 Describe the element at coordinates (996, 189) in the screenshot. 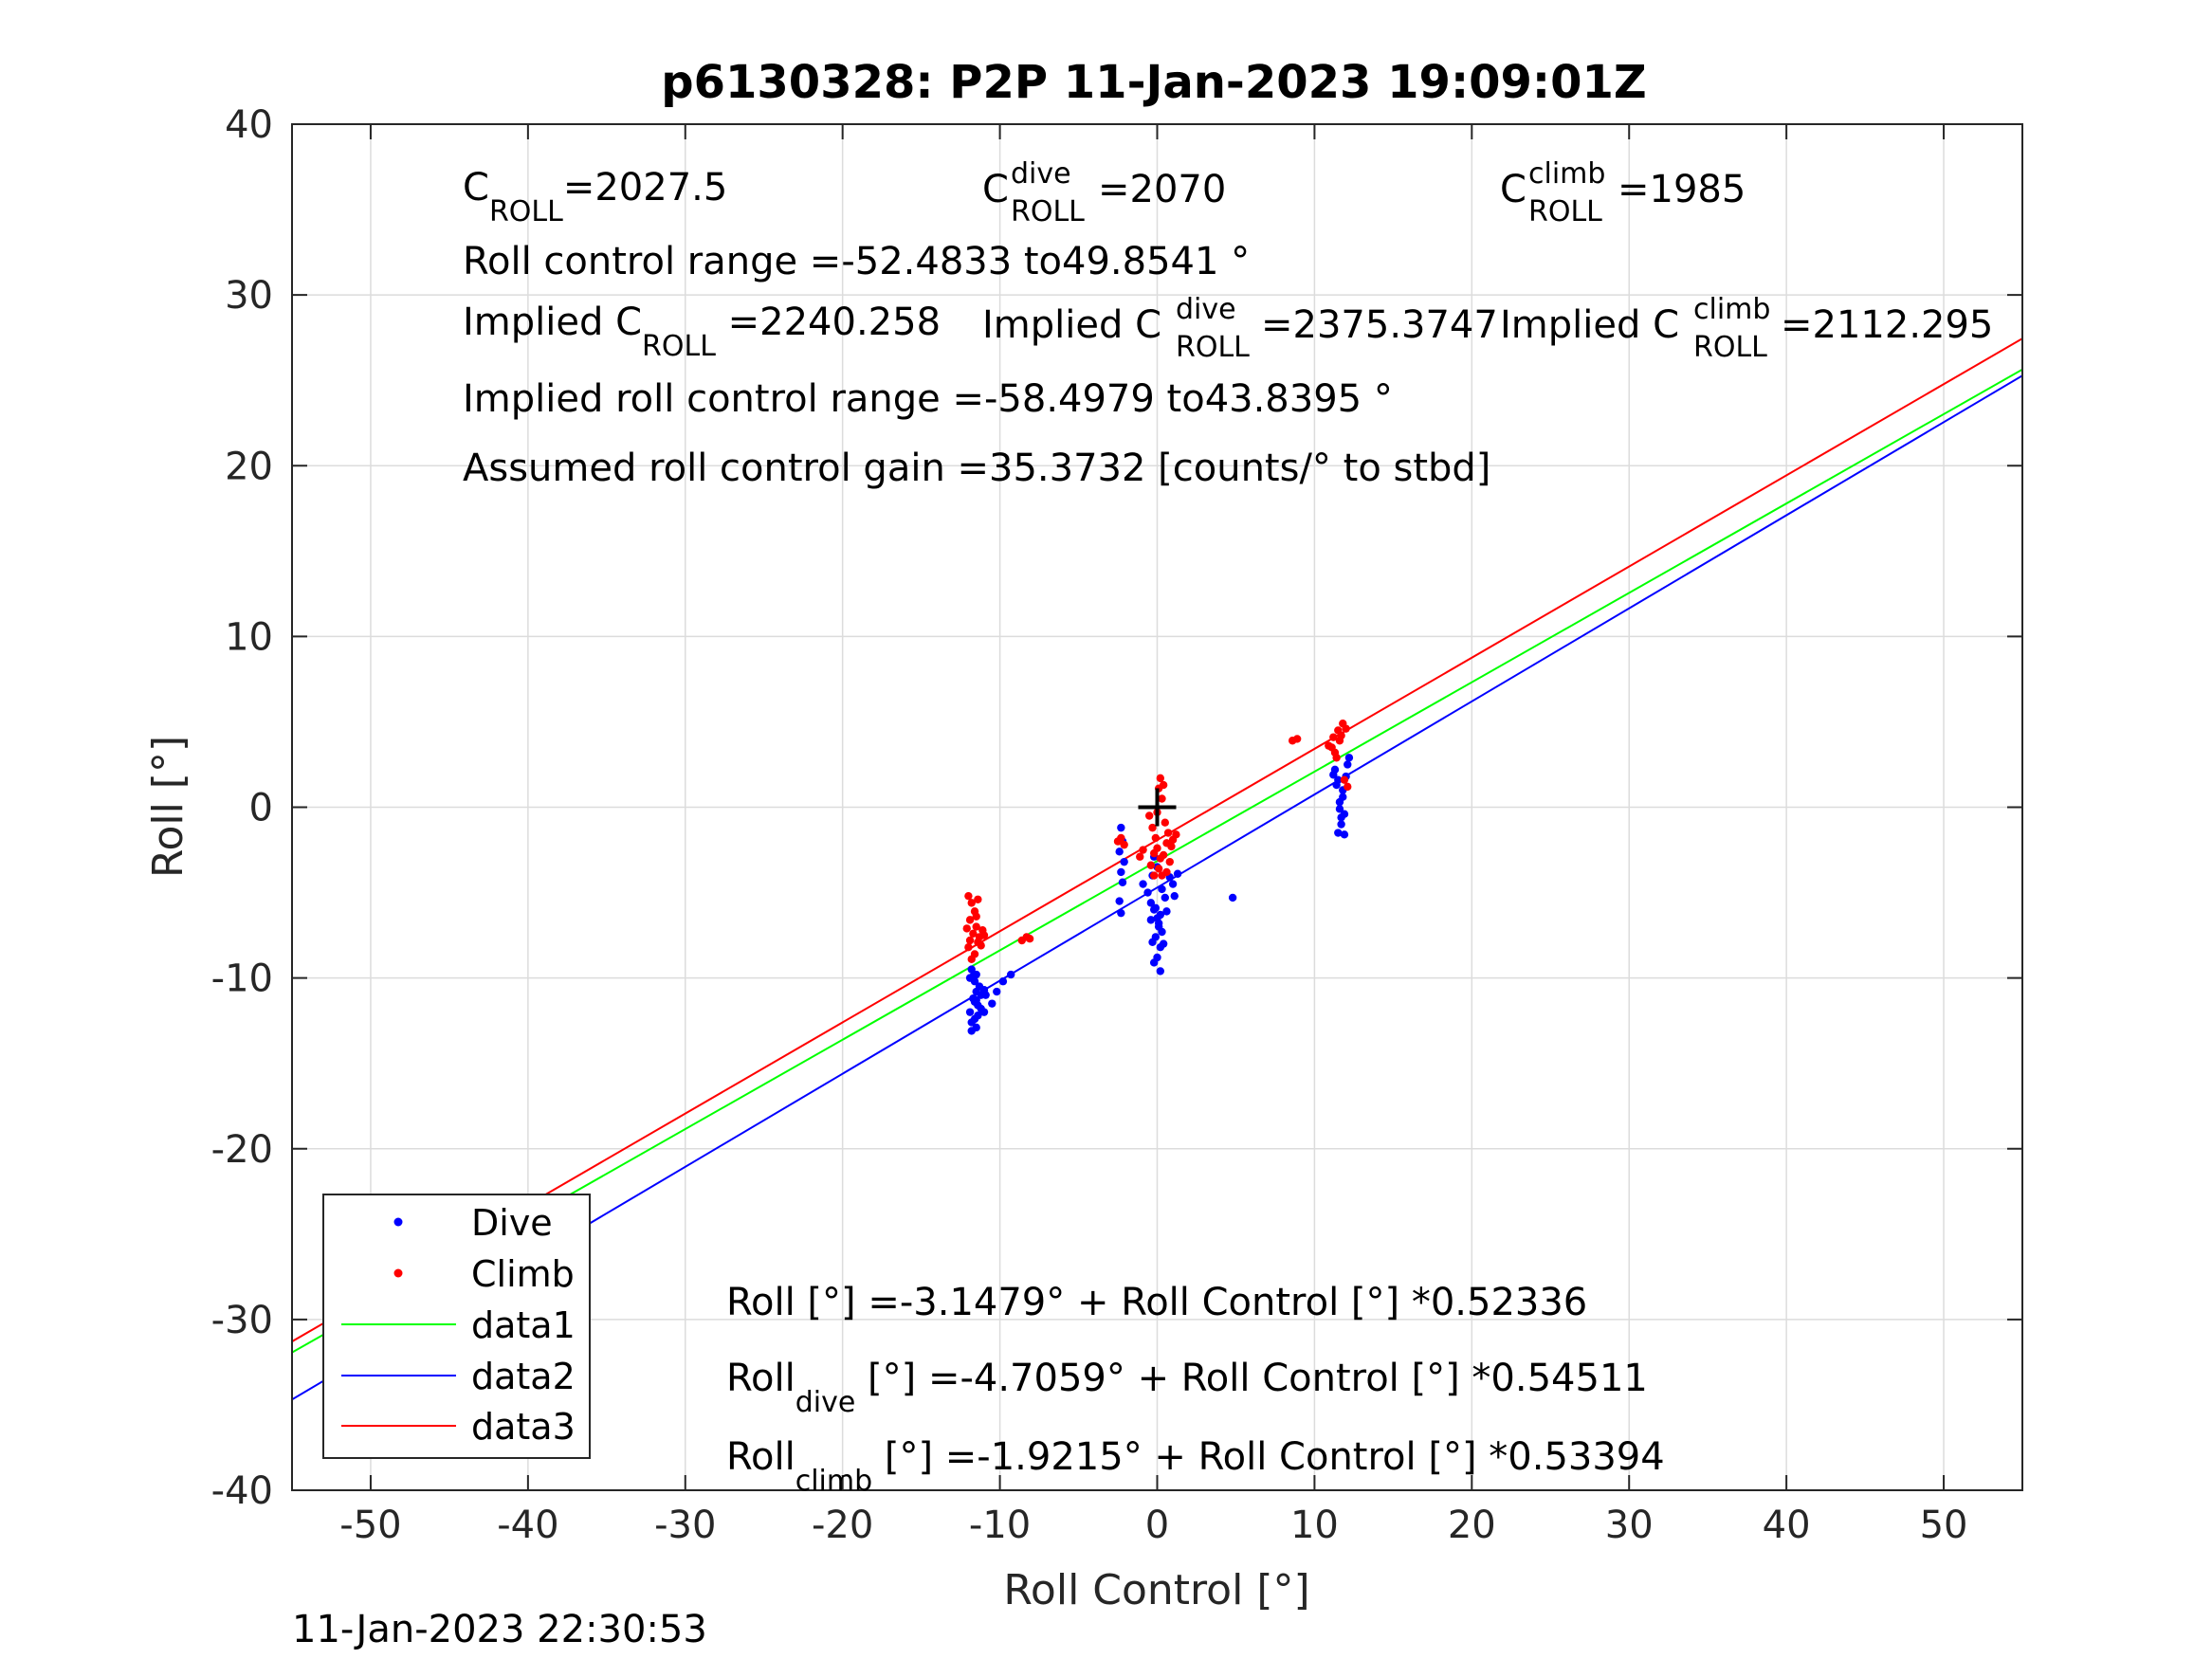

I see `c-roll-dive-base: C` at that location.